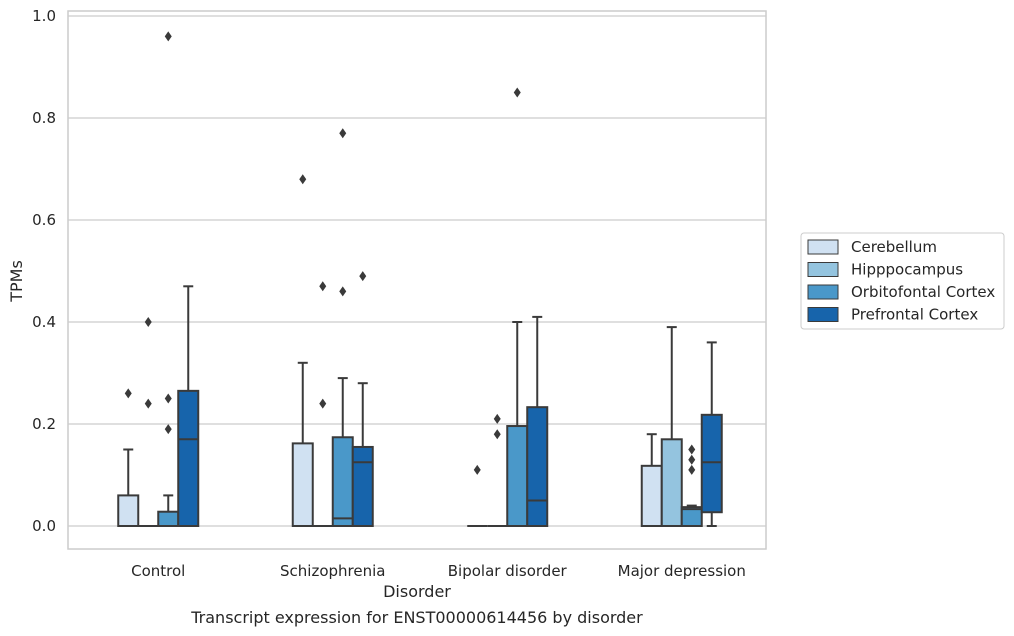 The width and height of the screenshot is (1014, 636). Describe the element at coordinates (907, 270) in the screenshot. I see `legend-label: Hipppocampus` at that location.